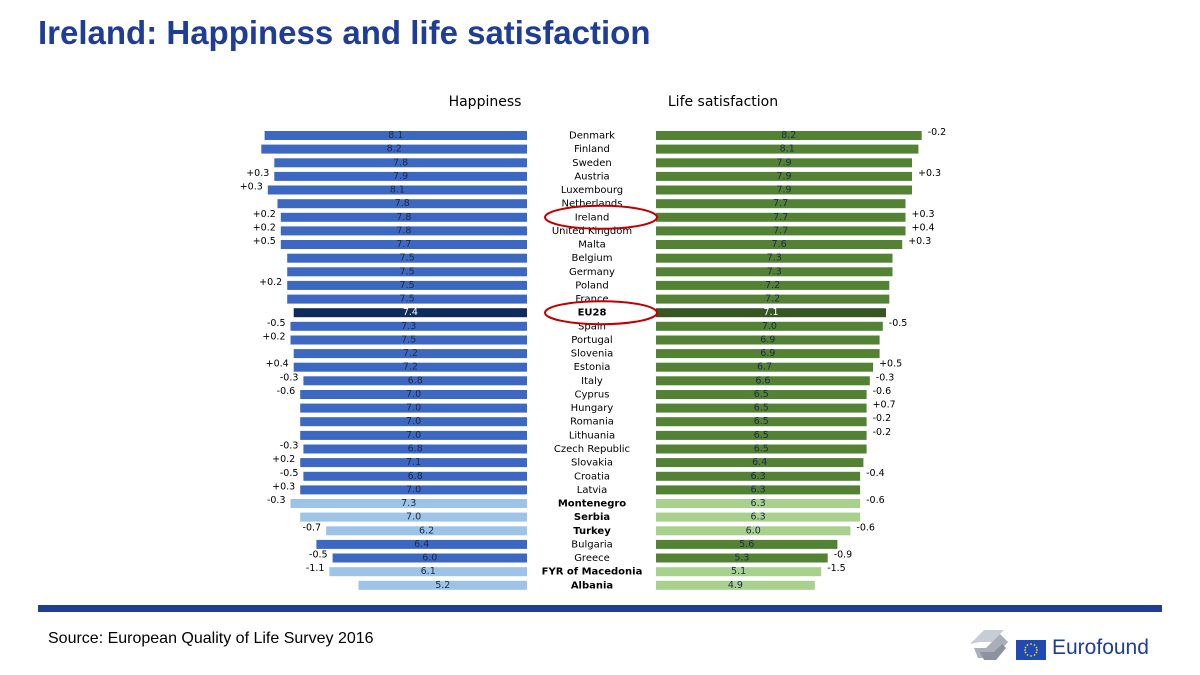 This screenshot has height=675, width=1200. What do you see at coordinates (592, 245) in the screenshot?
I see `country-label: Malta` at bounding box center [592, 245].